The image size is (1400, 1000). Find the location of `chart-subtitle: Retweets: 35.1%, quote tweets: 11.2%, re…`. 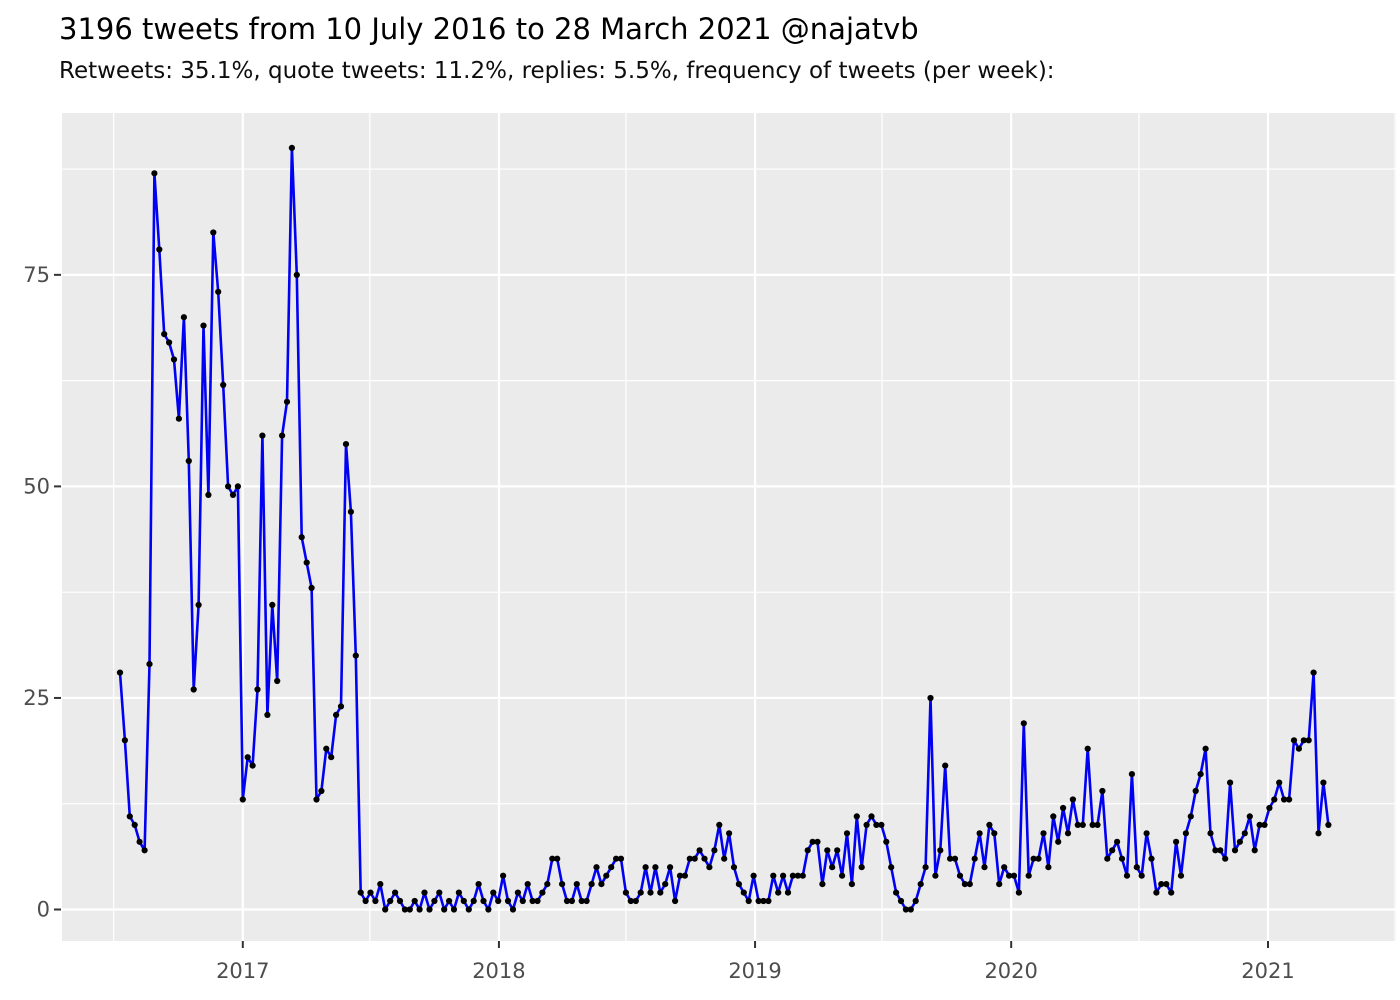

chart-subtitle: Retweets: 35.1%, quote tweets: 11.2%, re… is located at coordinates (557, 71).